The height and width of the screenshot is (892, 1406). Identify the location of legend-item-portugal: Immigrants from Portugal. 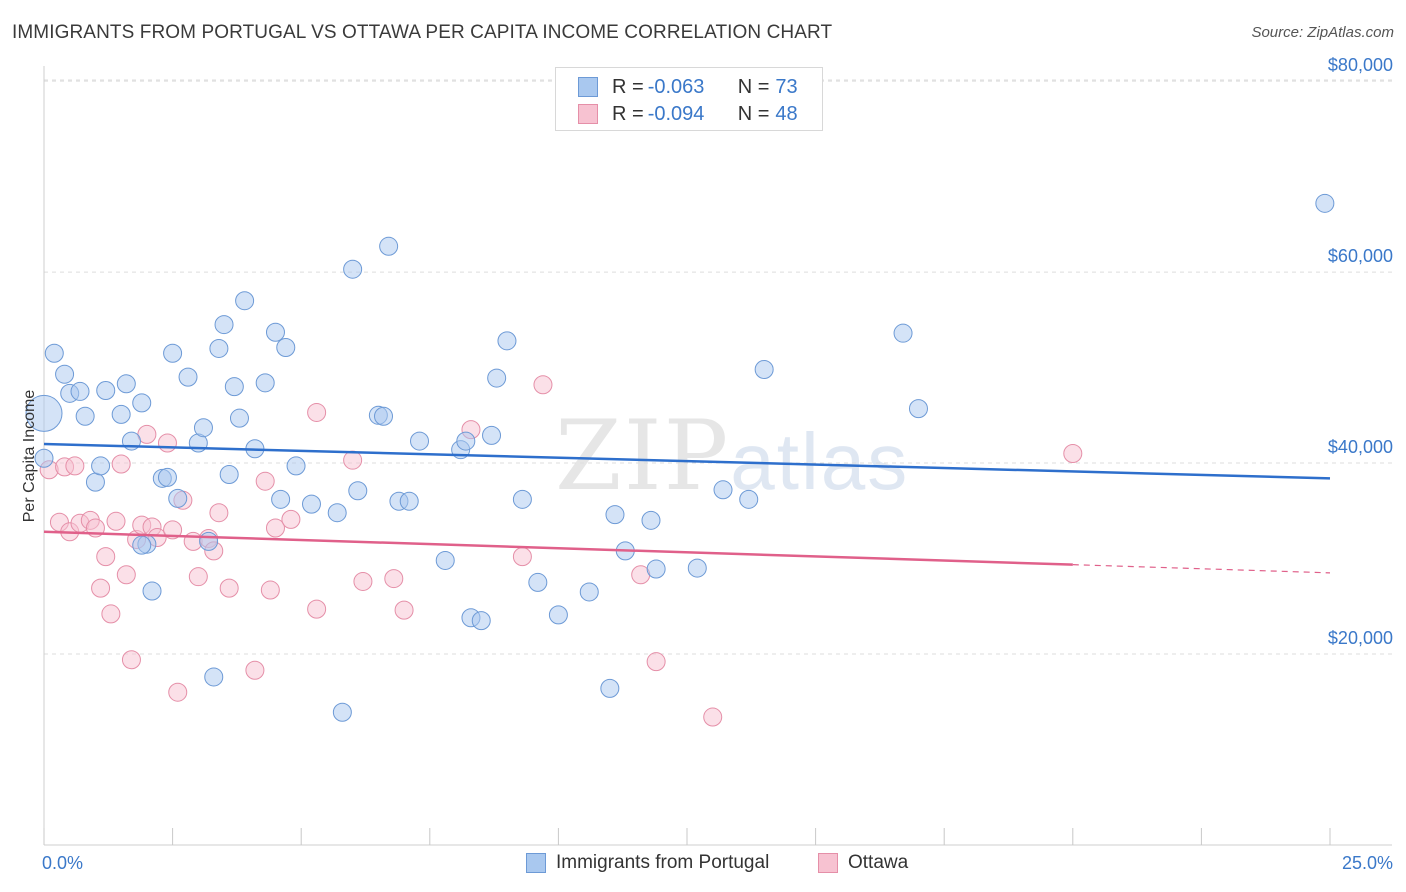
(647, 863).